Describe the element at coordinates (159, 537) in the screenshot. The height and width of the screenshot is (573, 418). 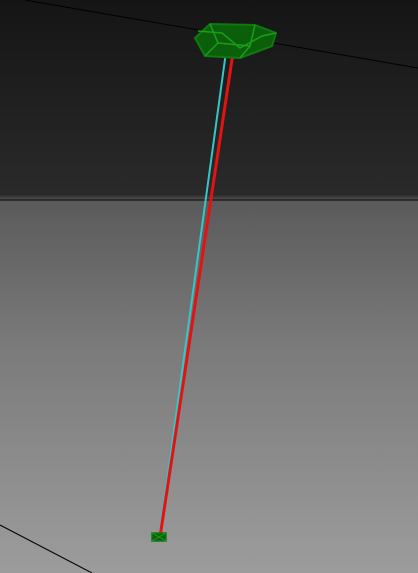
I see `bottom-anchor-wireframe` at that location.